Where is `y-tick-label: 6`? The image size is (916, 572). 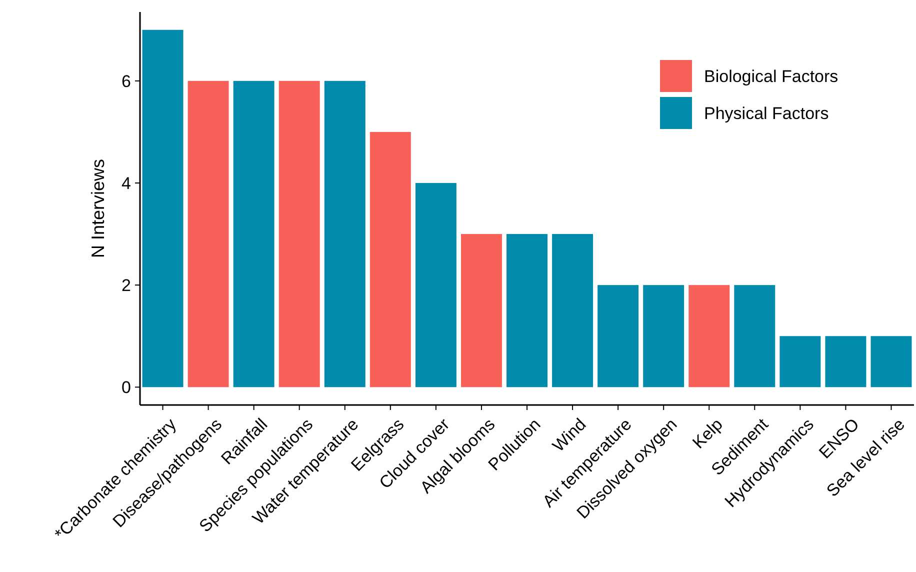
y-tick-label: 6 is located at coordinates (126, 81).